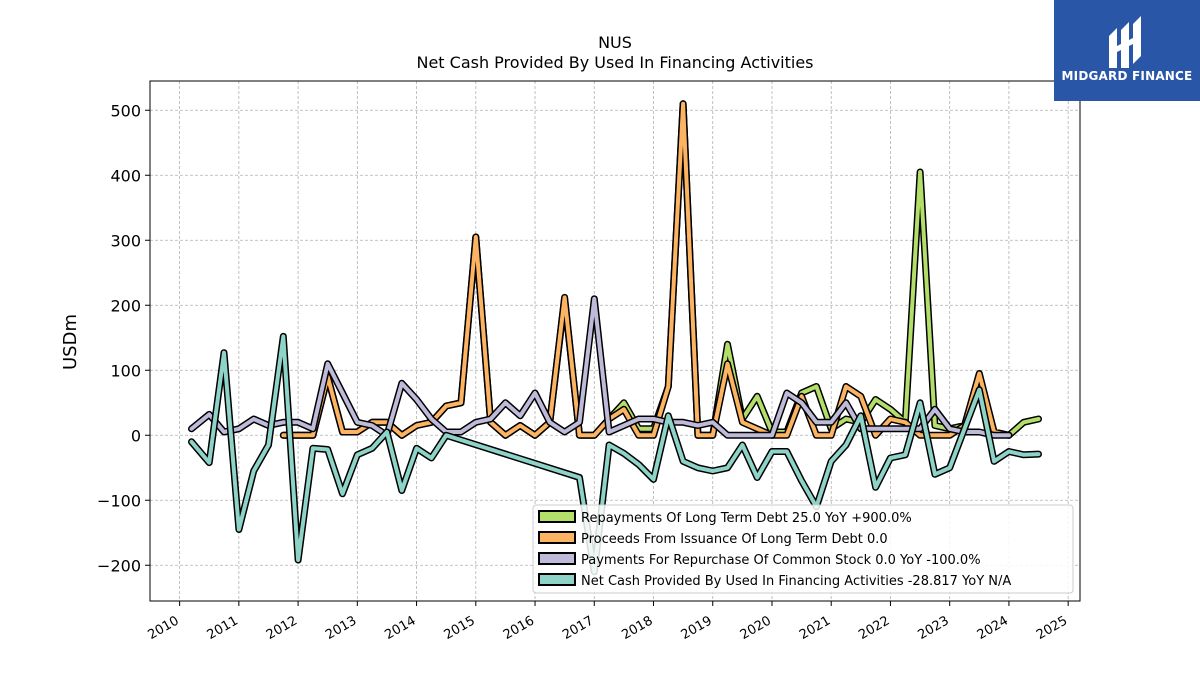  I want to click on y-axis-label: USDm, so click(70, 342).